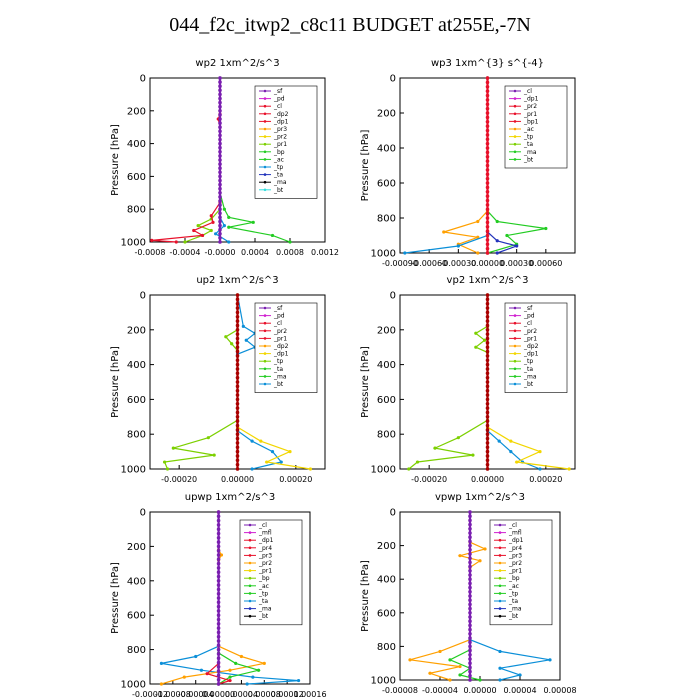 This screenshot has width=700, height=700. I want to click on y-tick-label: 0, so click(393, 513).